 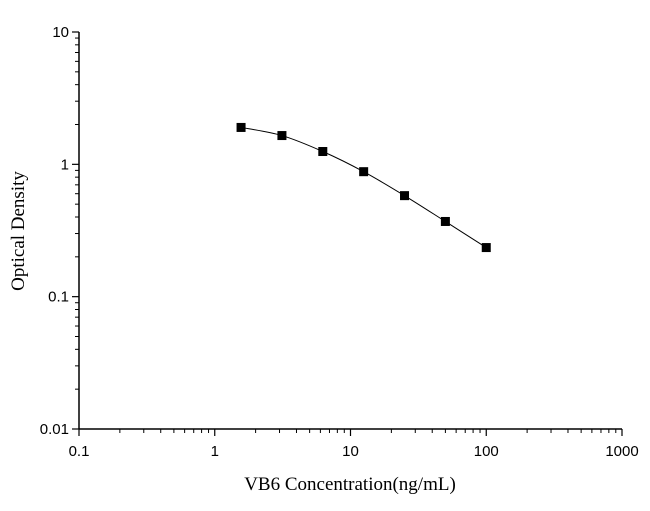 What do you see at coordinates (363, 187) in the screenshot?
I see `fit-curve` at bounding box center [363, 187].